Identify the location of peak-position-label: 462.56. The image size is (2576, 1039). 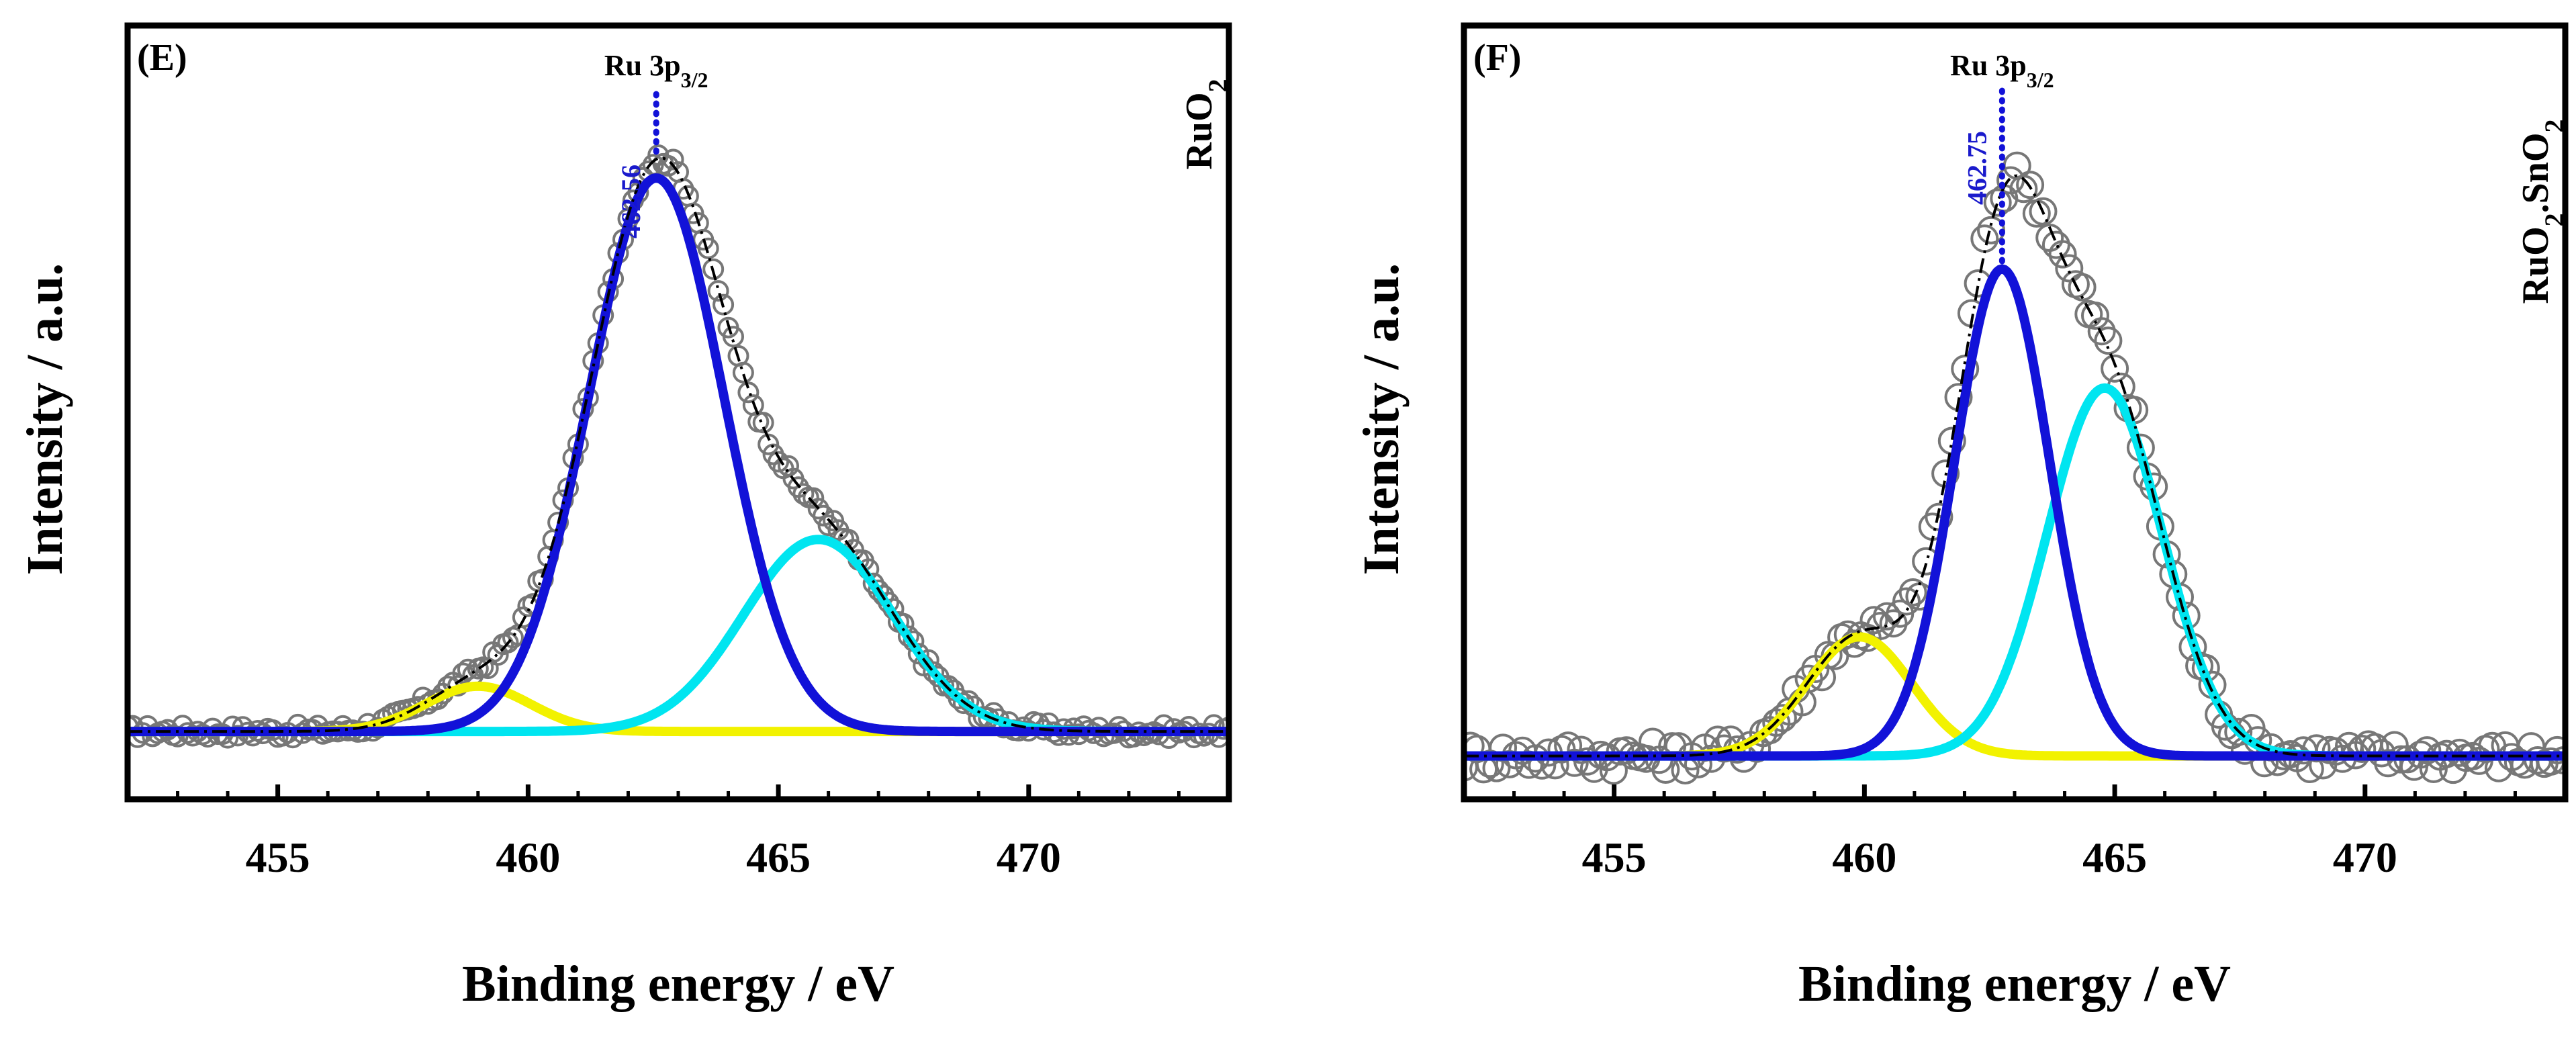
(631, 201).